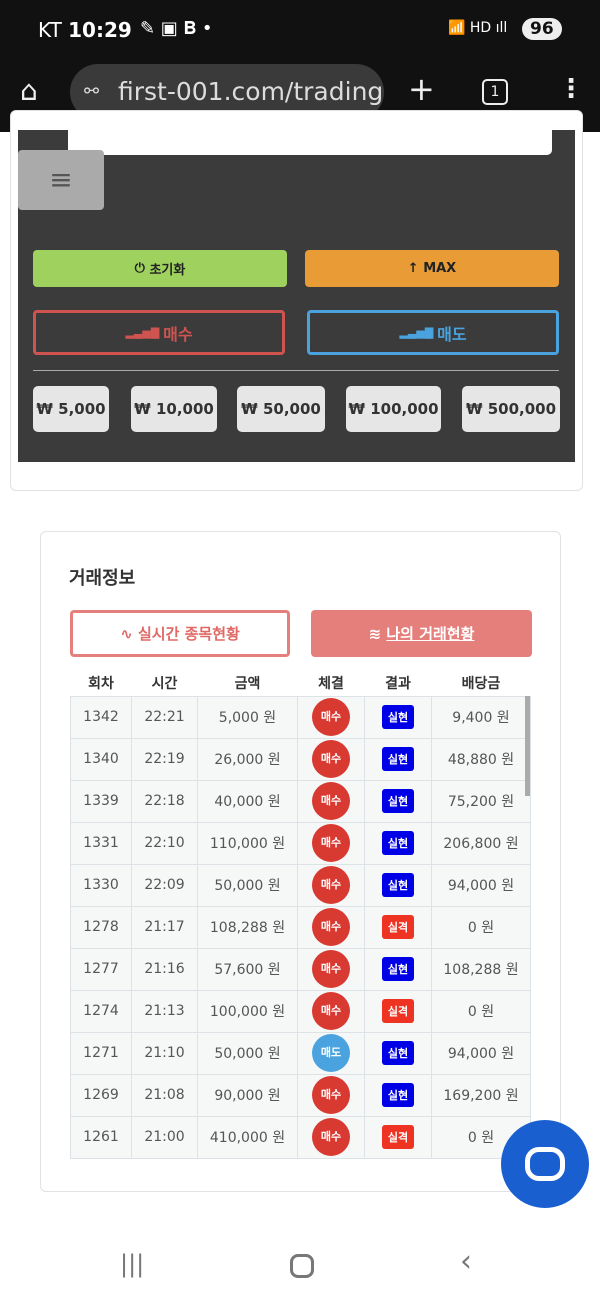  Describe the element at coordinates (300, 31) in the screenshot. I see `status-bar: KT 10:29 ✎ ▣ 𝐁 • 📶 HD ıll 96` at that location.